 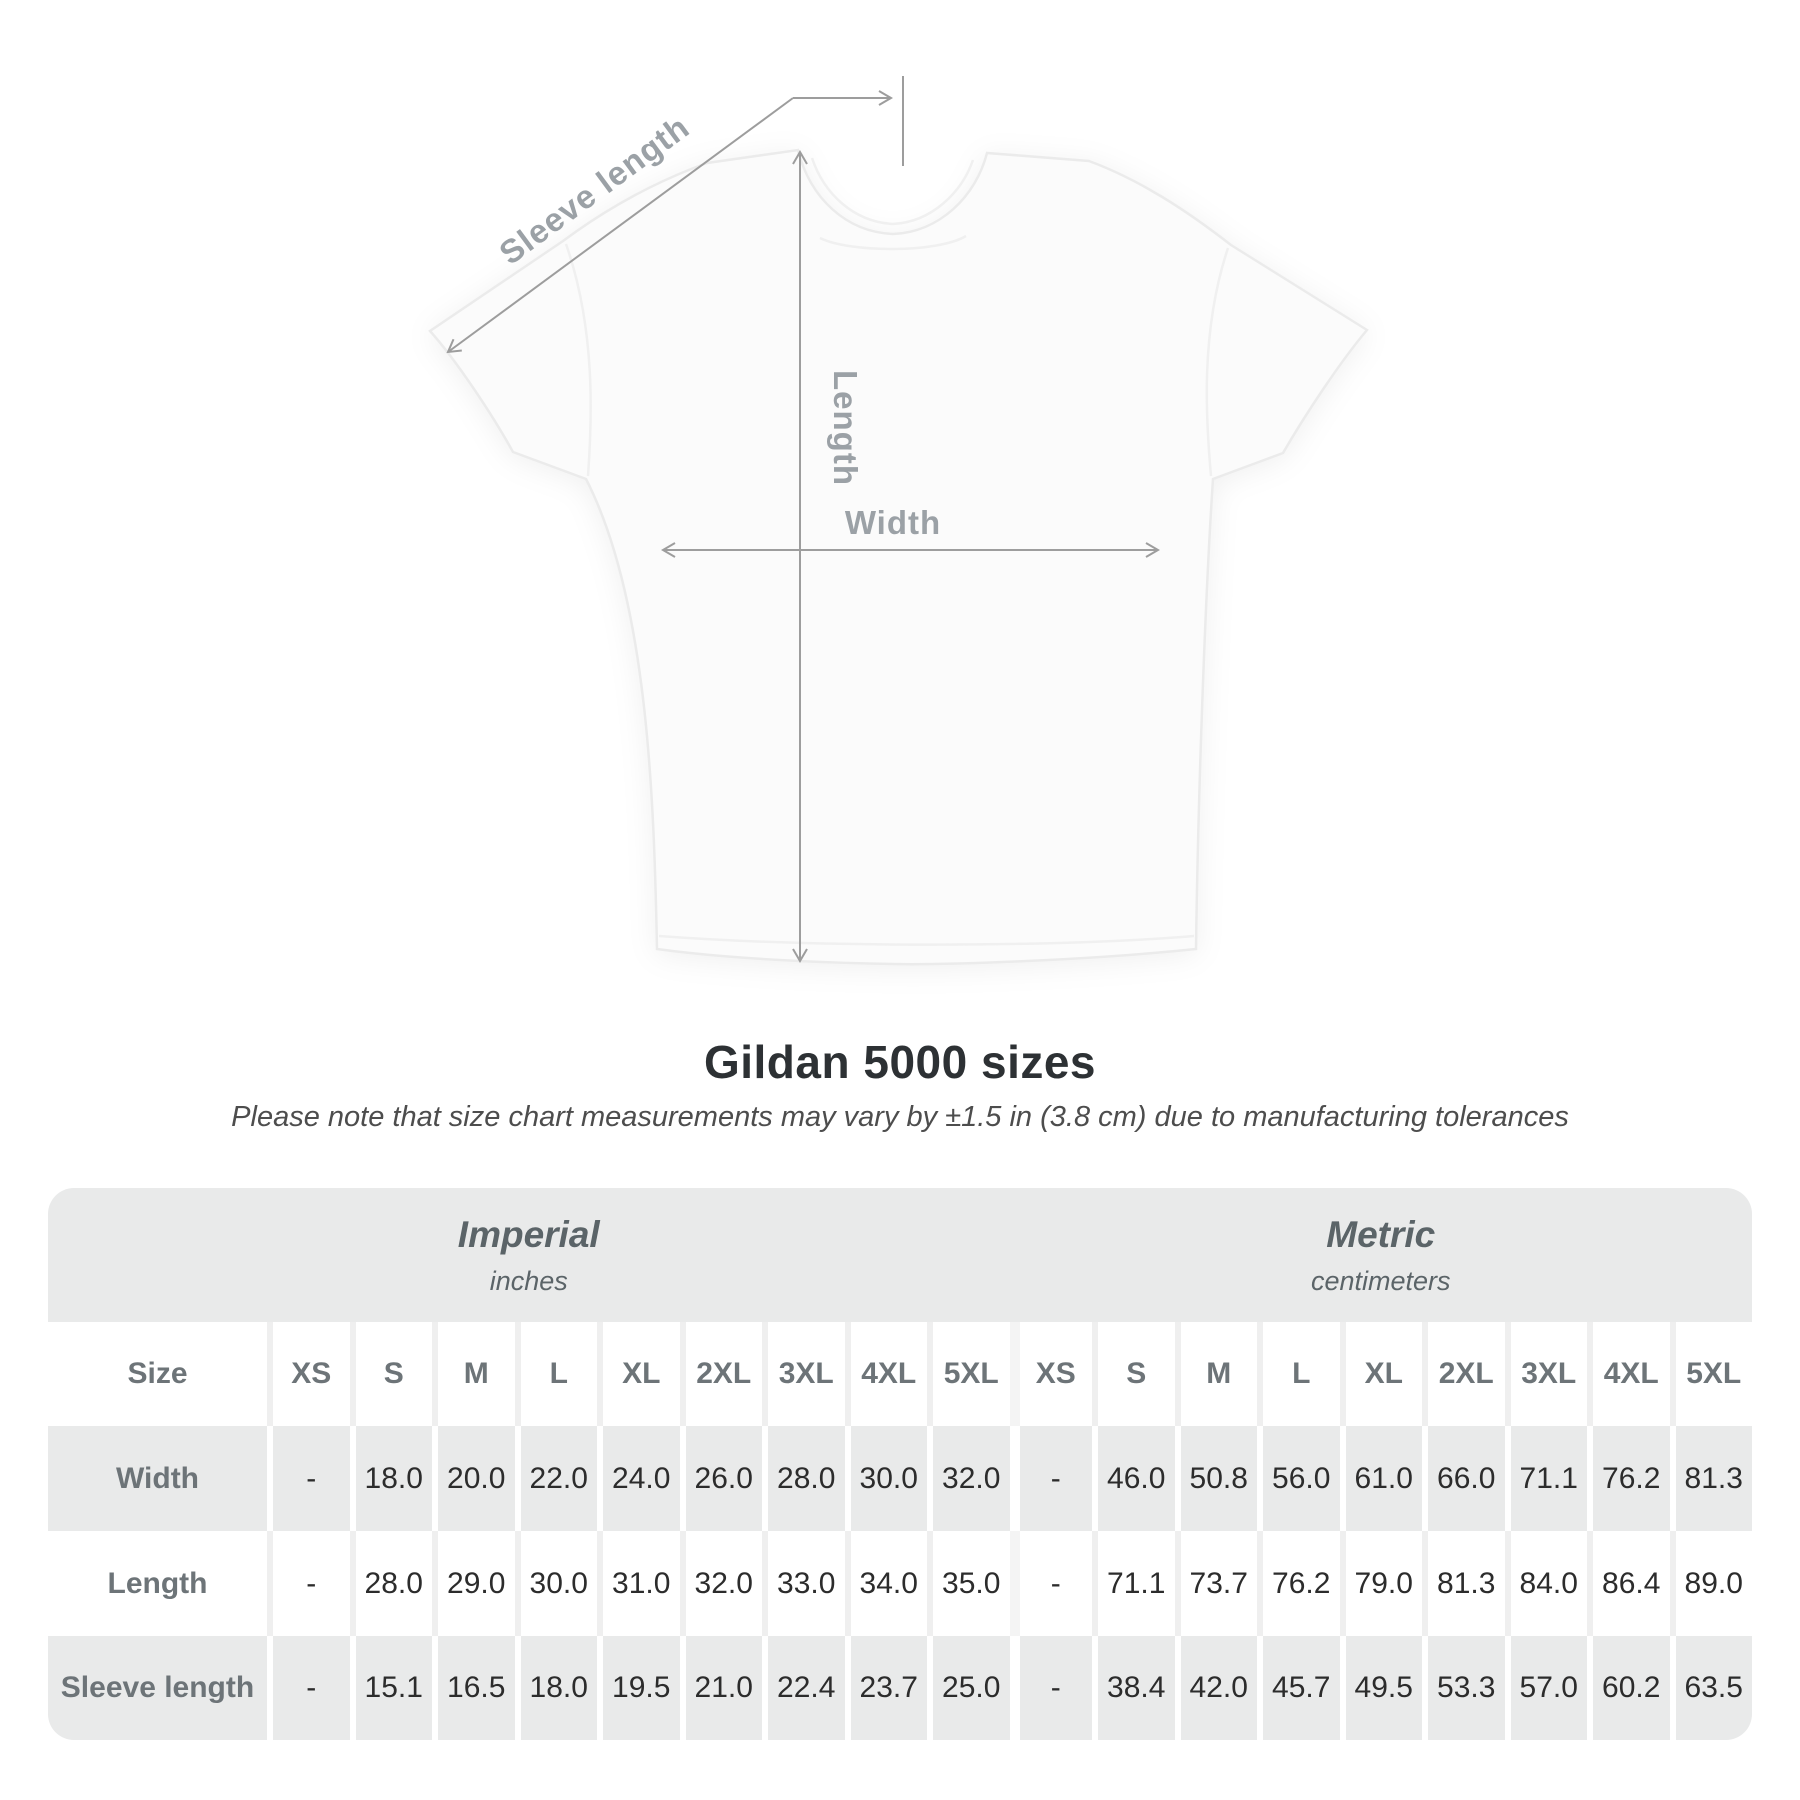 What do you see at coordinates (157, 1374) in the screenshot?
I see `size-header: Size` at bounding box center [157, 1374].